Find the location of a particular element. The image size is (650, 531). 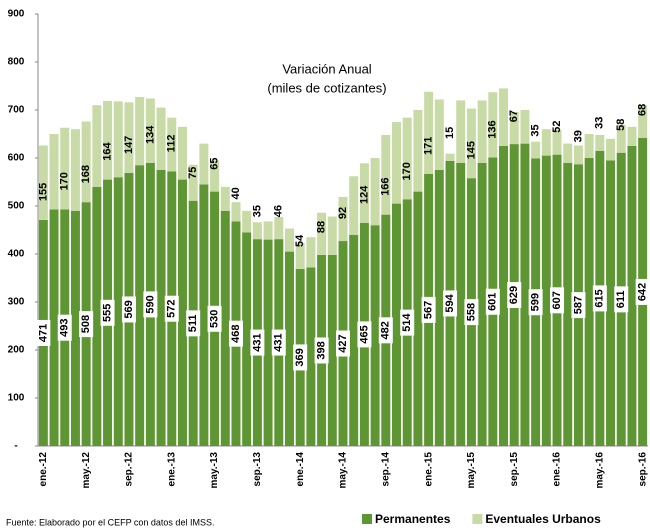

value-label-group: 398 is located at coordinates (321, 350).